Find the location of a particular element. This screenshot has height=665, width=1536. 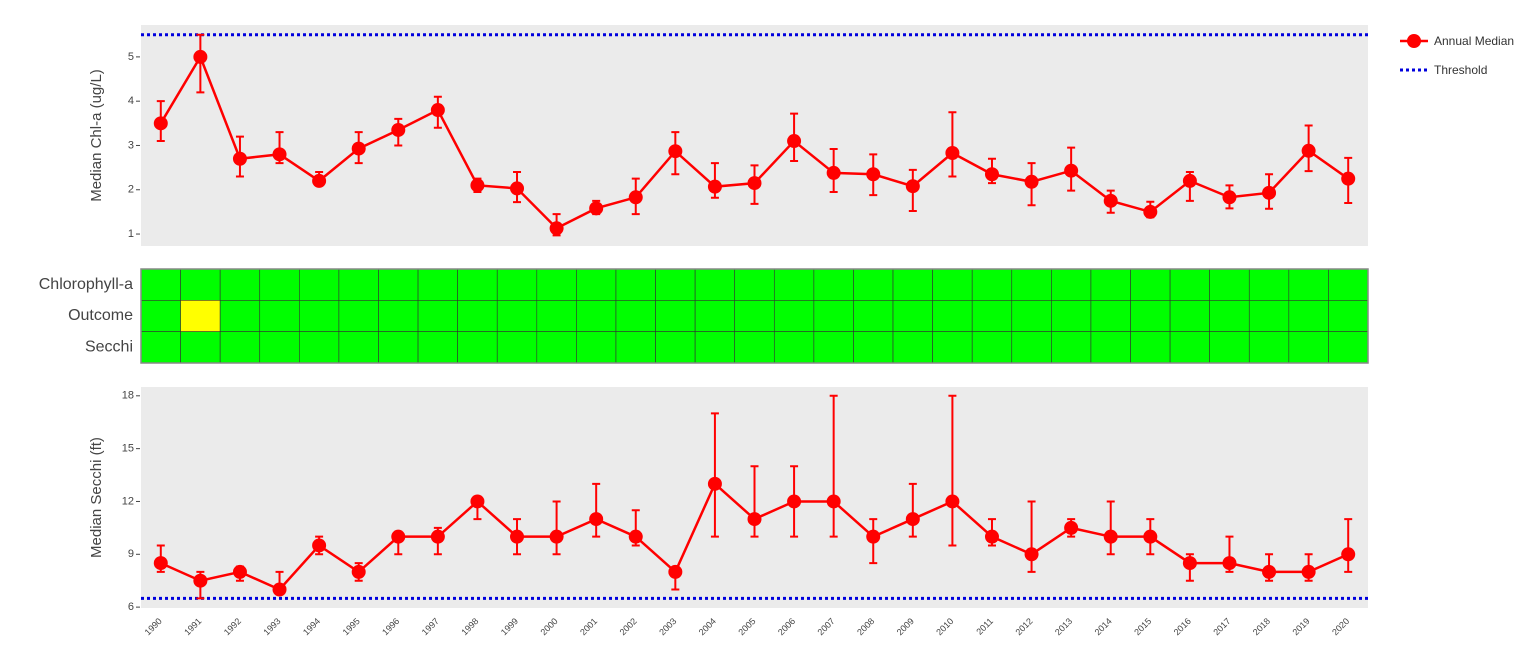

y-axis-title: Median Secchi (ft) is located at coordinates (96, 497).